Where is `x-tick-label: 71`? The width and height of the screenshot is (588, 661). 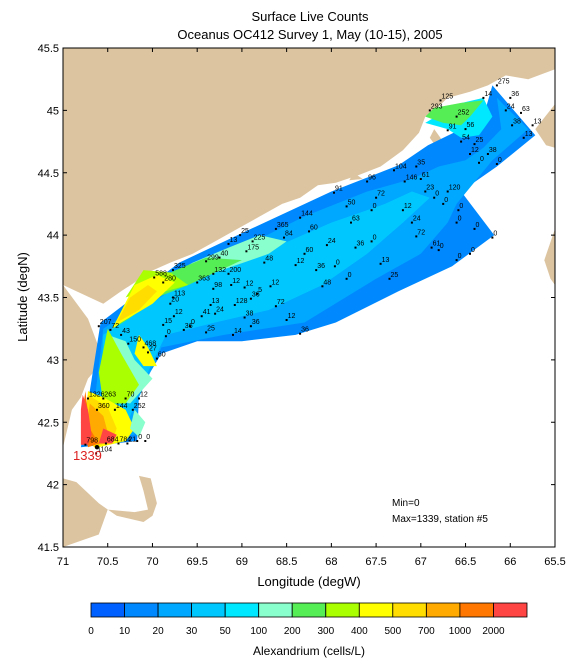 x-tick-label: 71 is located at coordinates (63, 562).